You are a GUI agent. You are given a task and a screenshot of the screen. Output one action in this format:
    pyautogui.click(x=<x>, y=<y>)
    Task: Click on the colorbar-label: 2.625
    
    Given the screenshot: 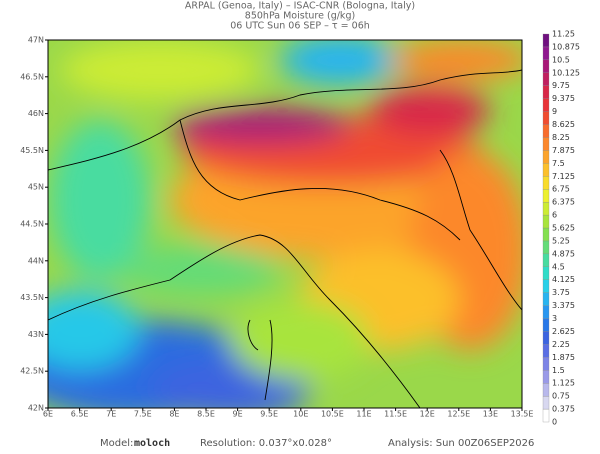 What is the action you would take?
    pyautogui.click(x=563, y=331)
    